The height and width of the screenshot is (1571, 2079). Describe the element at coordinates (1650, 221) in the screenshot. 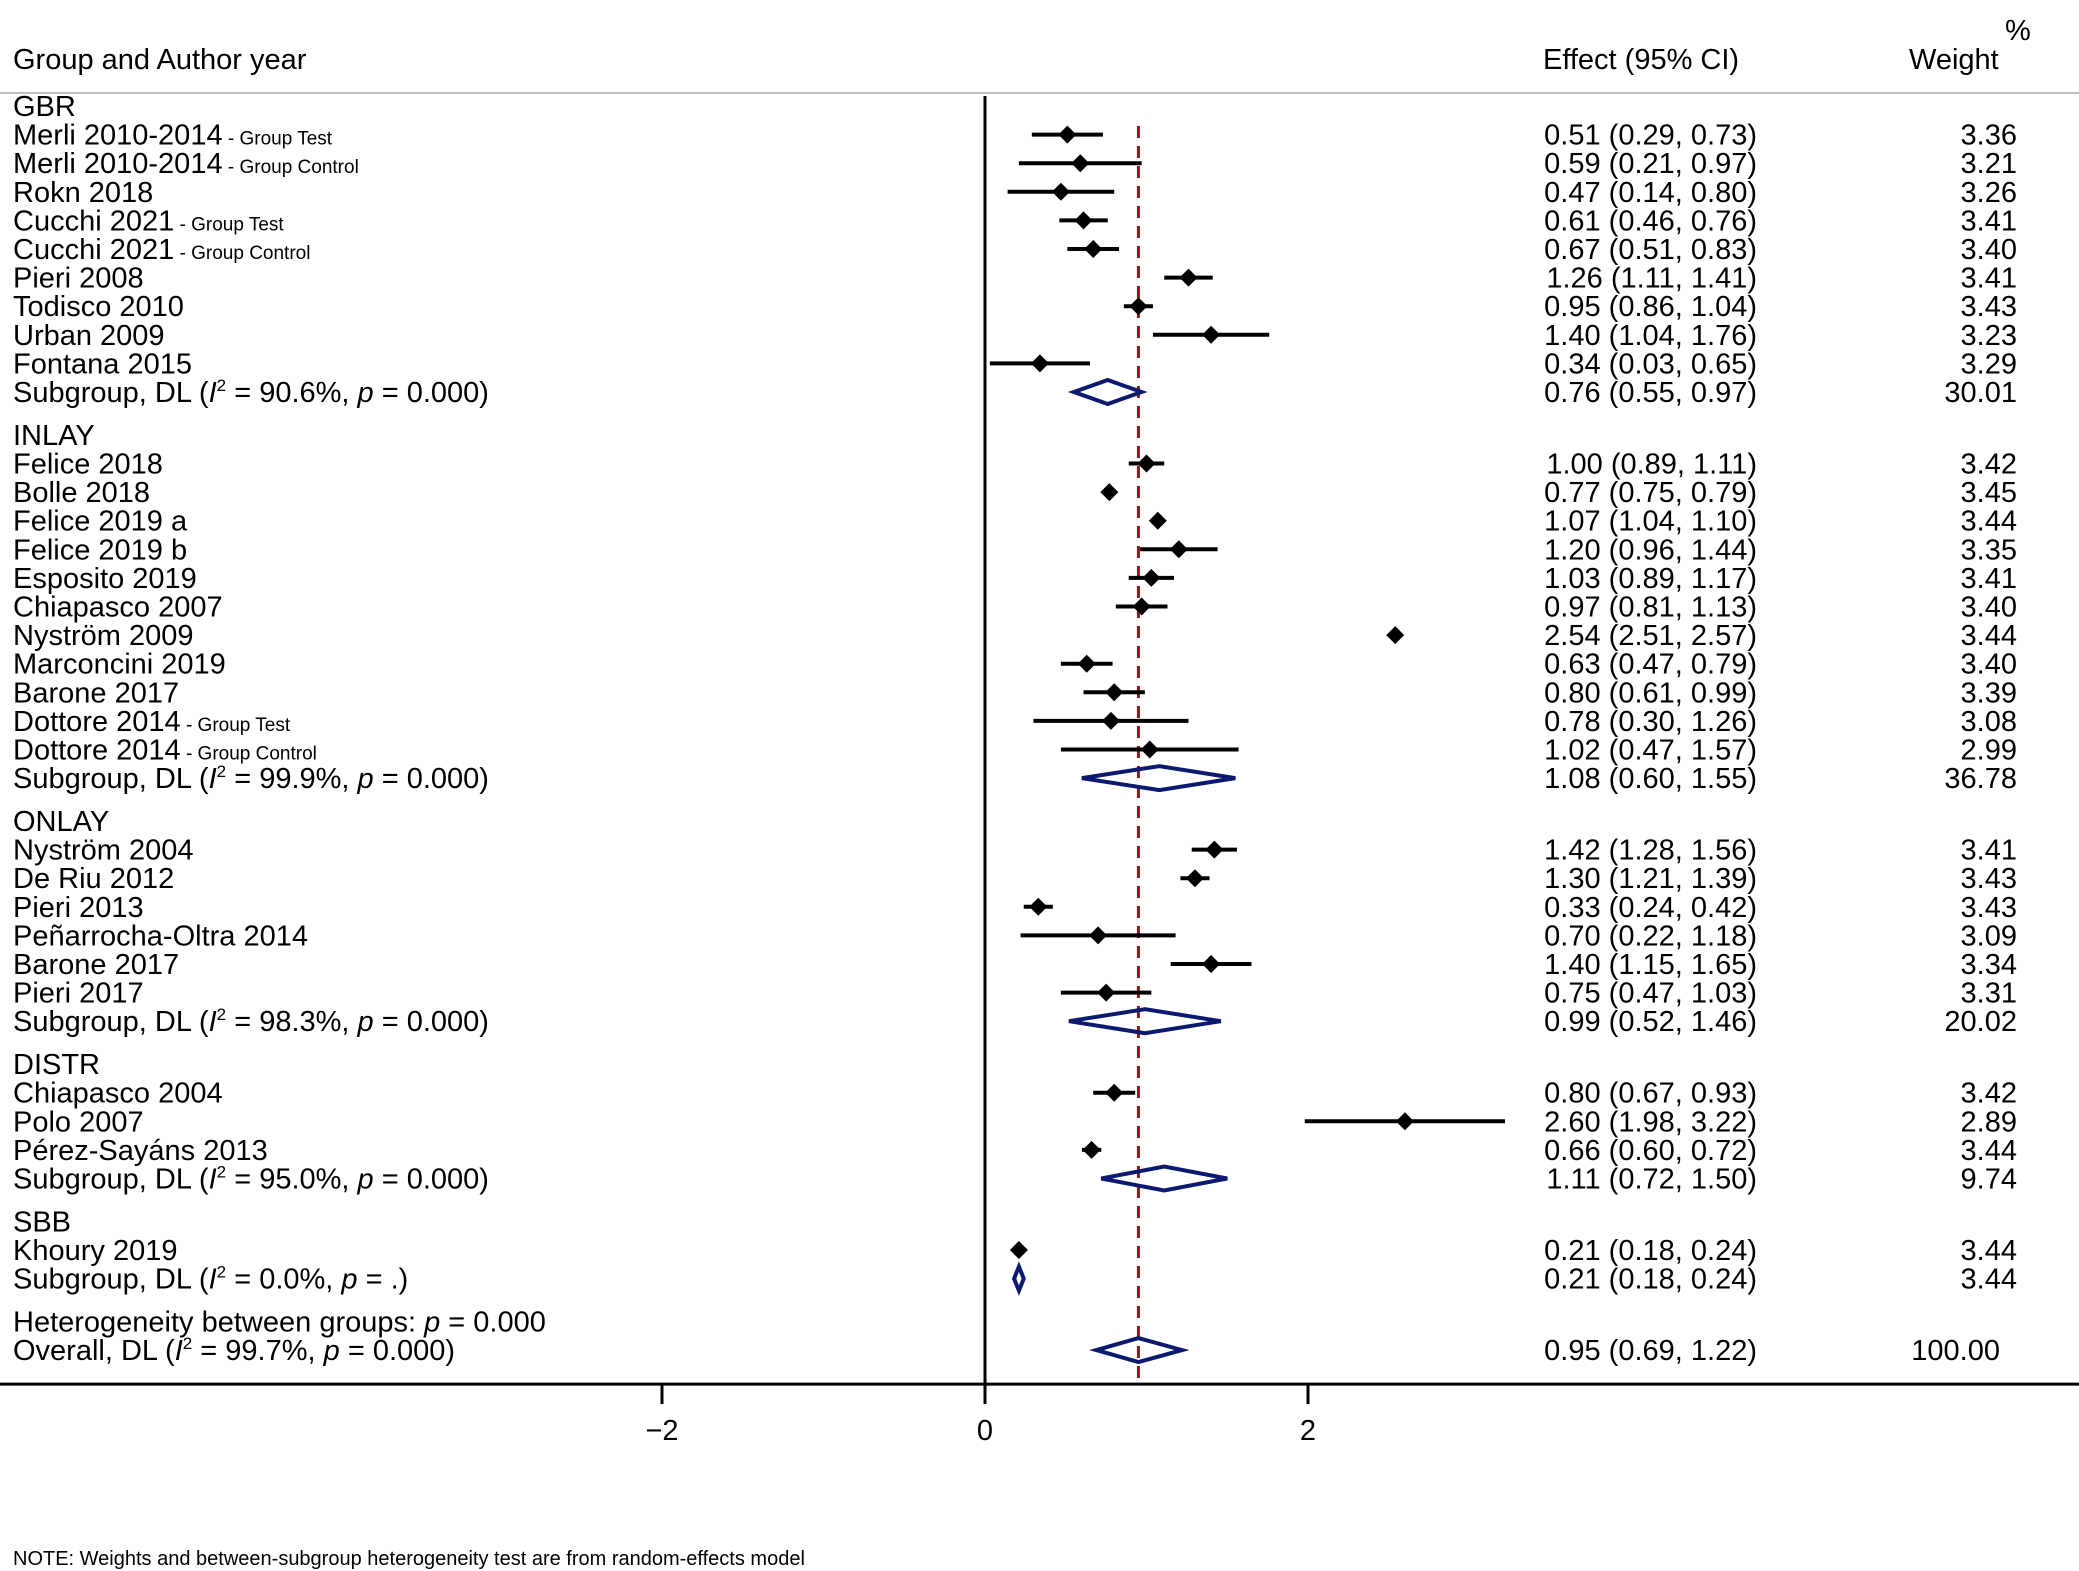

I see `group-gbr-study-4-effect: 0.61 (0.46, 0.76)` at that location.